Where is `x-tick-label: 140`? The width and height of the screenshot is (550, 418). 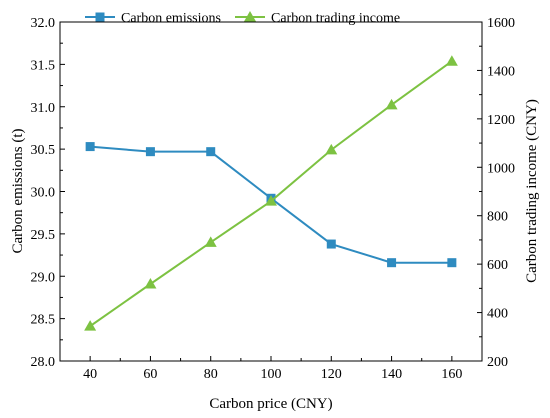
x-tick-label: 140 is located at coordinates (391, 374).